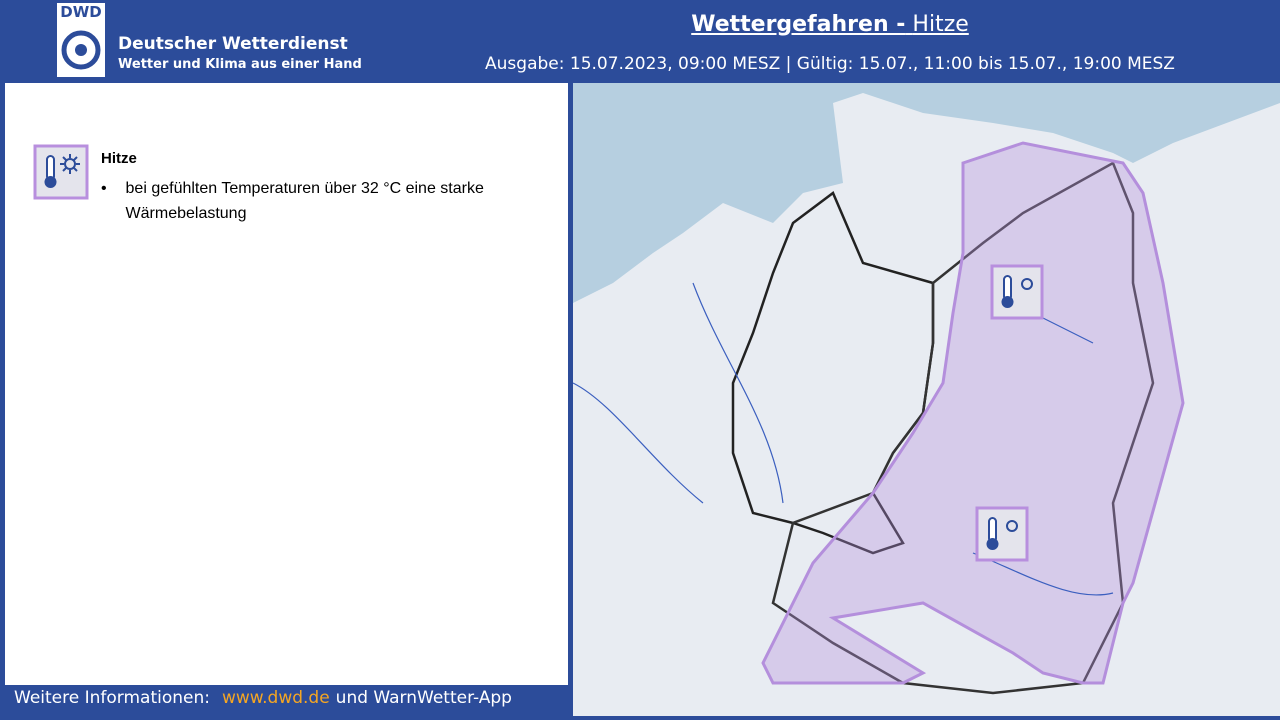 This screenshot has height=720, width=1280. I want to click on org-name: Deutscher Wetterdienst, so click(233, 44).